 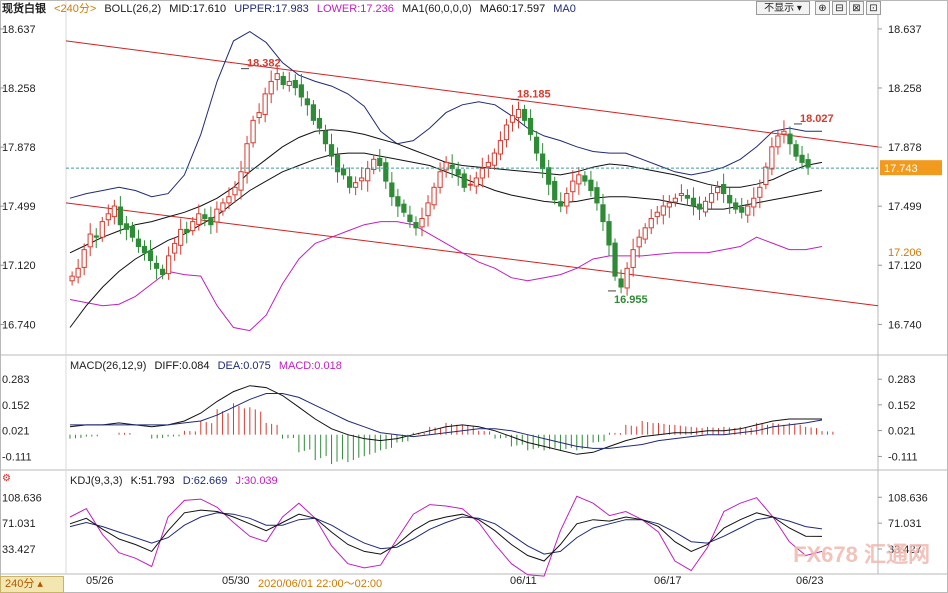 I want to click on extreme-label: 16.955, so click(x=631, y=300).